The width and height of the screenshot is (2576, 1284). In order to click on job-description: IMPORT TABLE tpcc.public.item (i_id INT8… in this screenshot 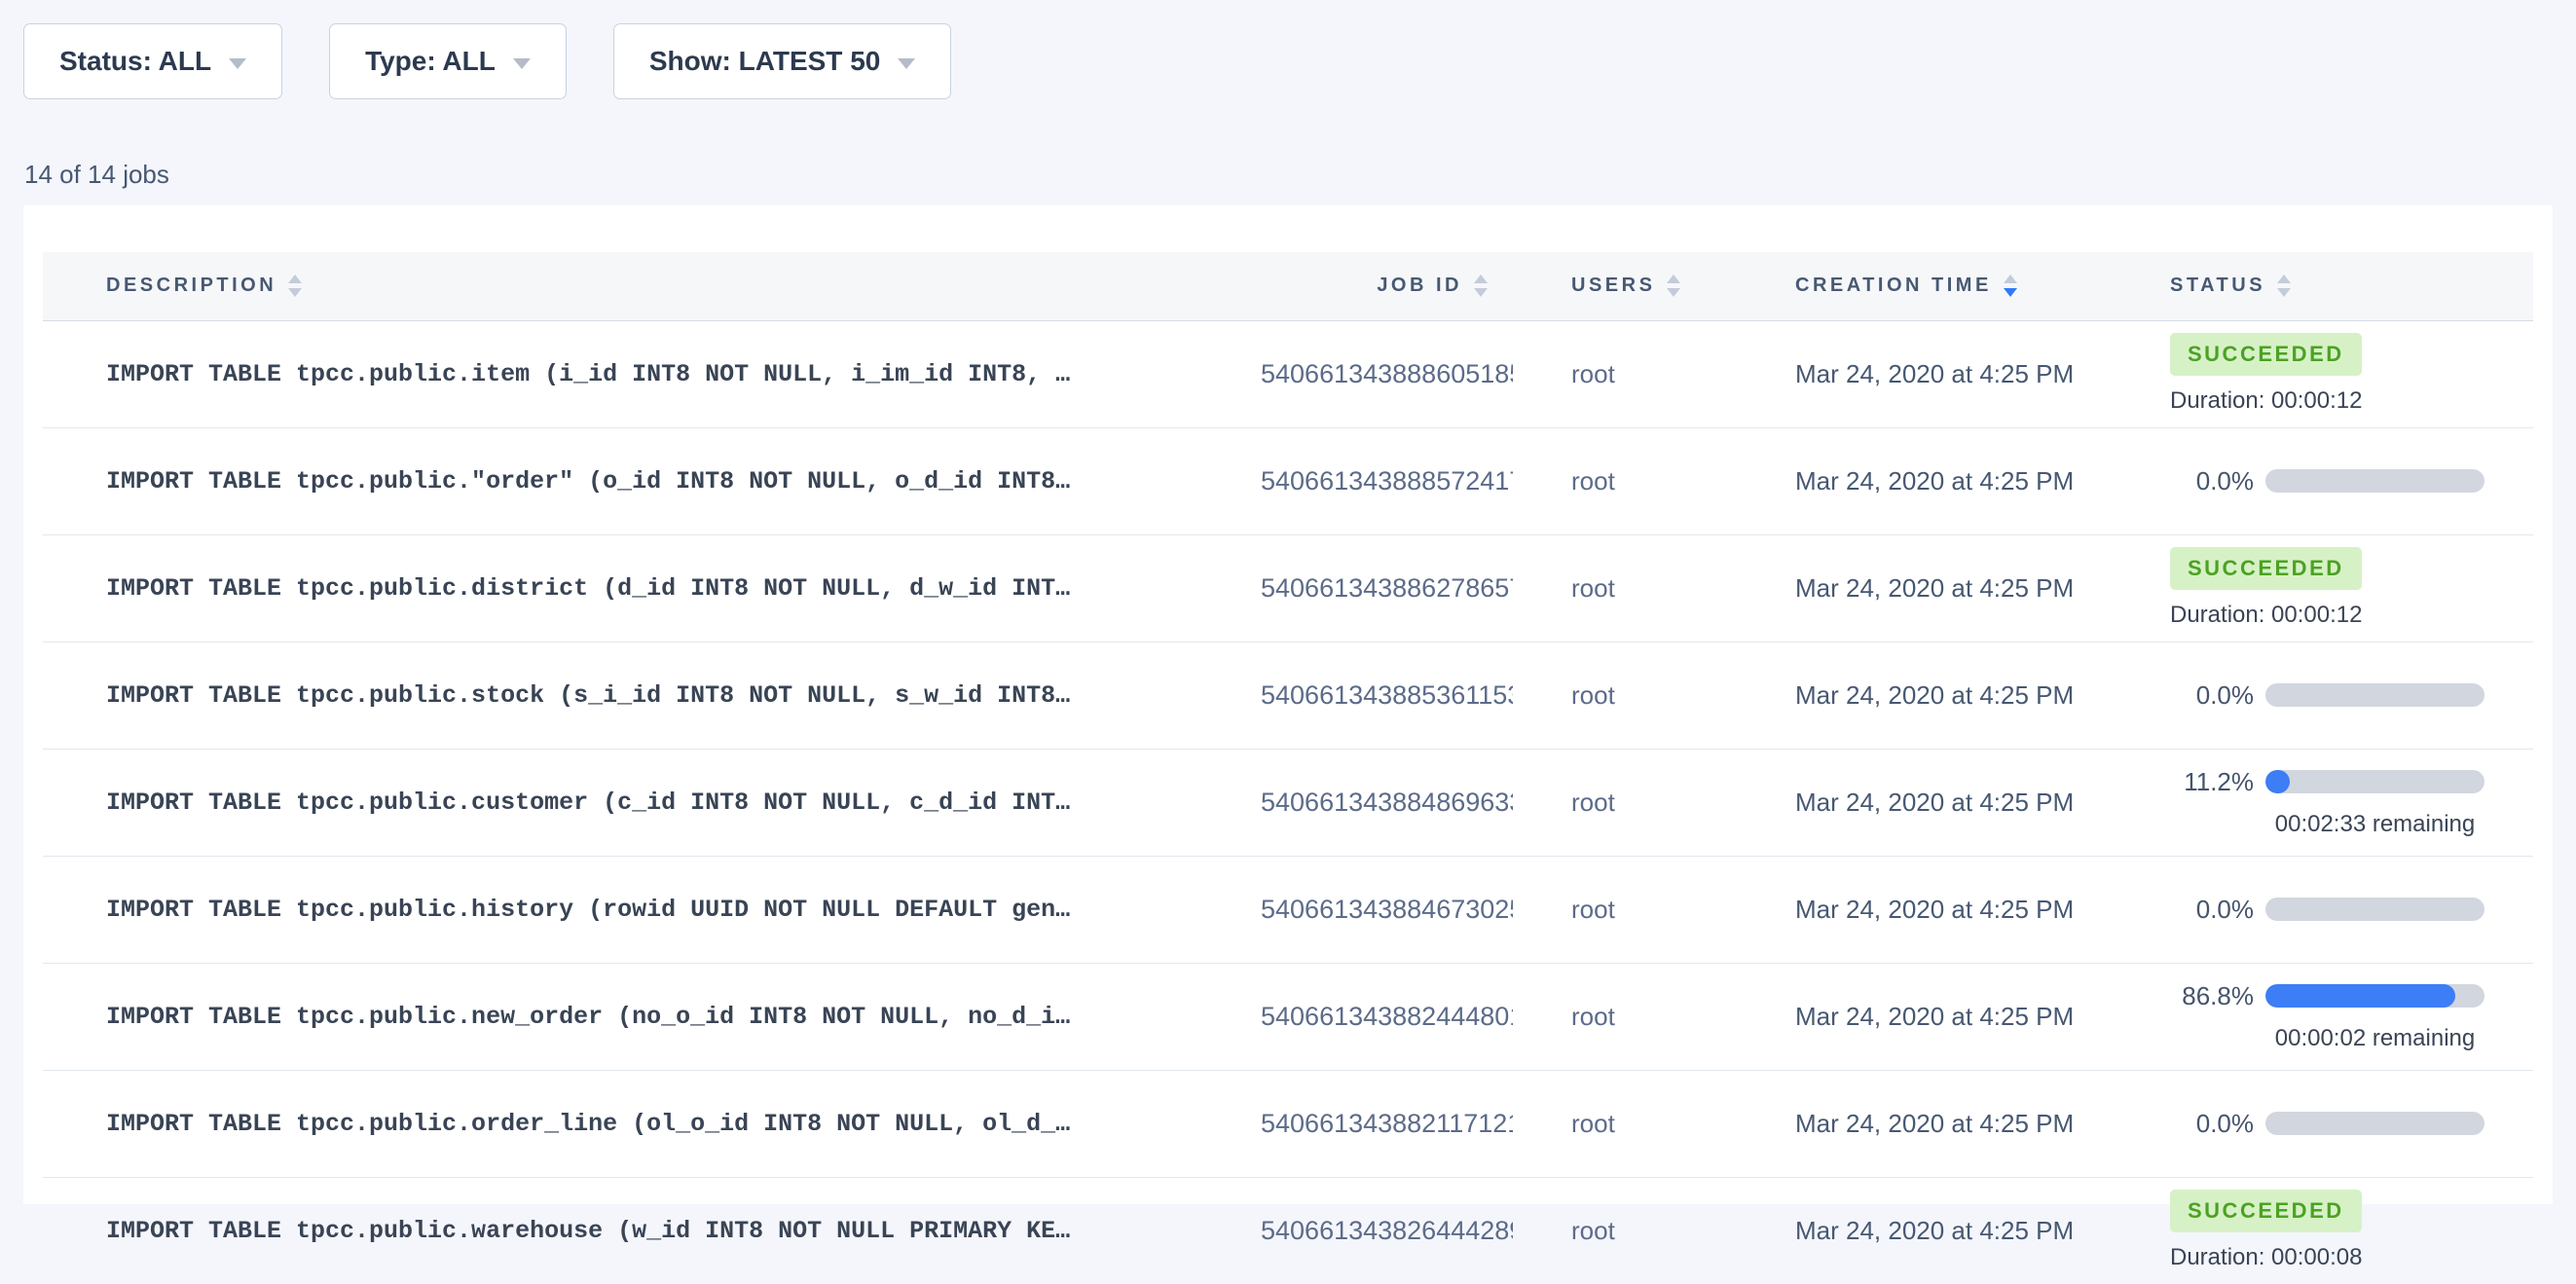, I will do `click(588, 373)`.